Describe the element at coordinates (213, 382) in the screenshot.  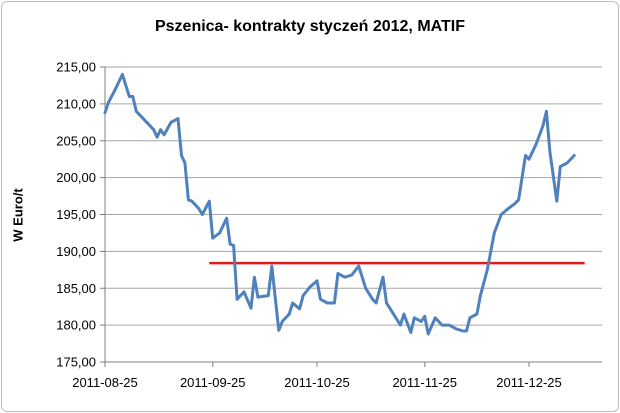
I see `x-tick-label: 2011-09-25` at that location.